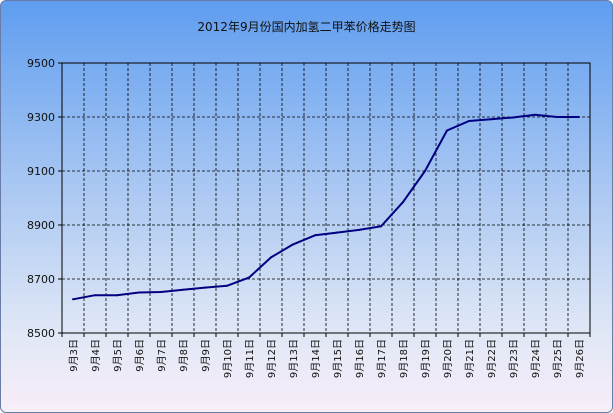 This screenshot has height=413, width=613. What do you see at coordinates (316, 358) in the screenshot?
I see `x-tick-label: 9月14日` at bounding box center [316, 358].